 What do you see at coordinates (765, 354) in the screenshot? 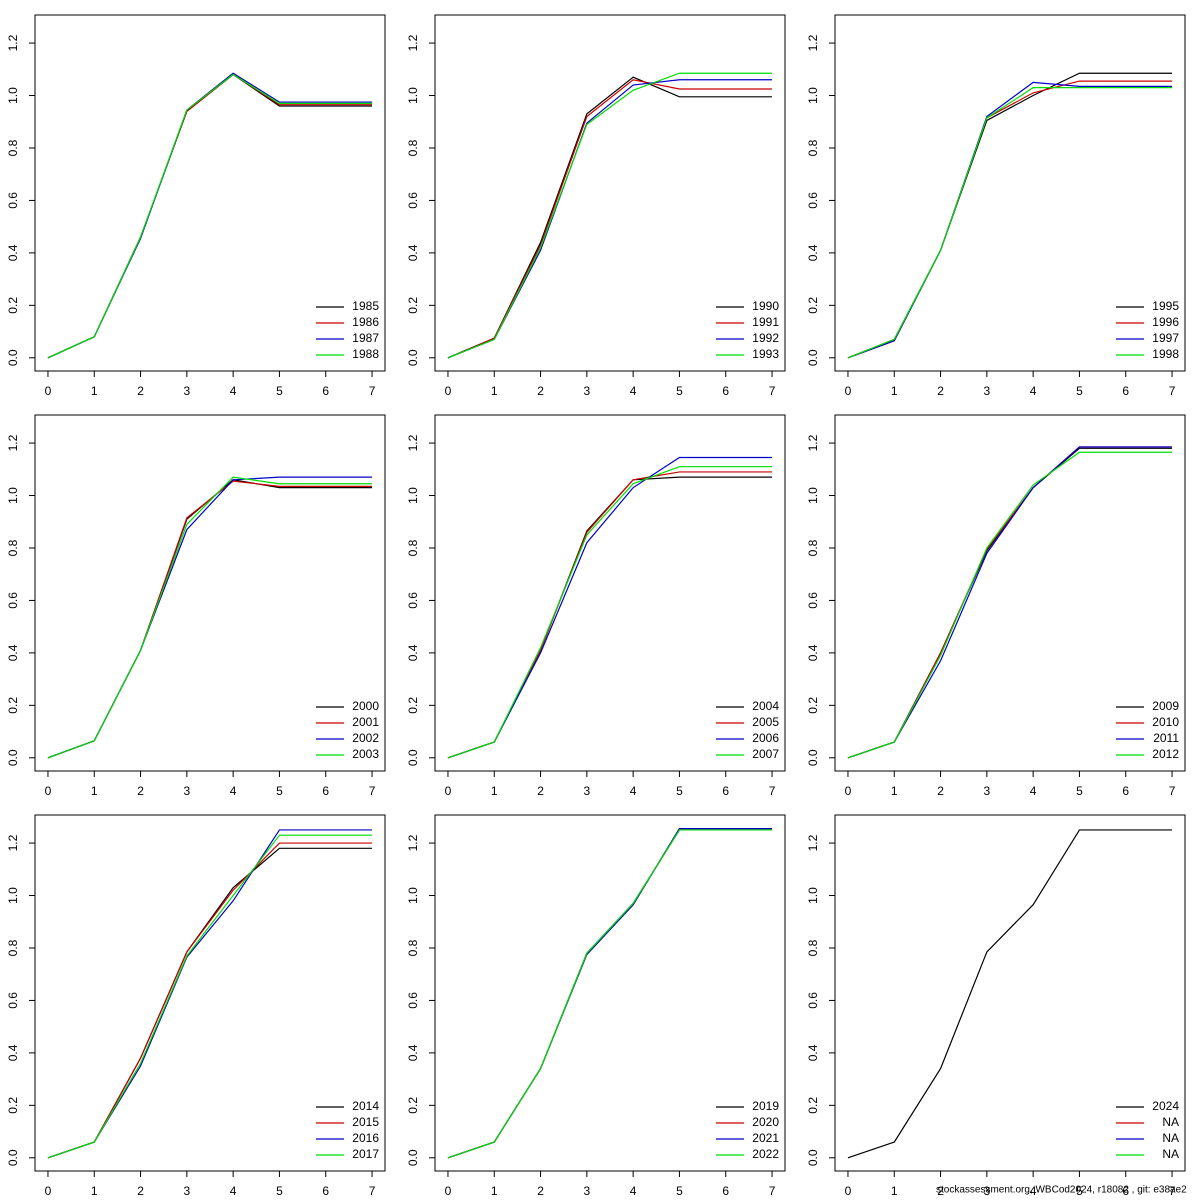
I see `legend-label: 1993` at bounding box center [765, 354].